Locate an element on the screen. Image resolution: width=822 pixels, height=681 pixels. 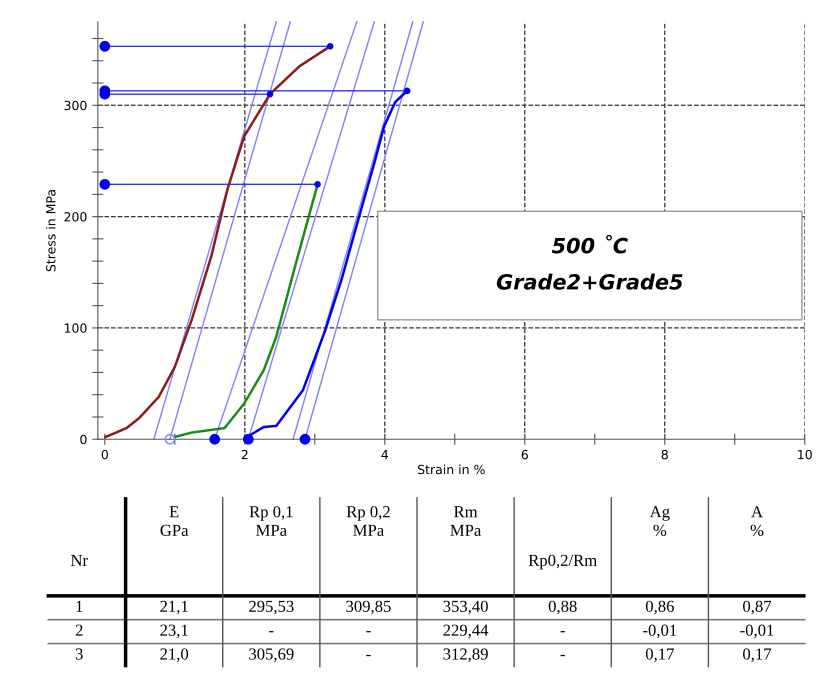
category-label: Rm MPa is located at coordinates (466, 521).